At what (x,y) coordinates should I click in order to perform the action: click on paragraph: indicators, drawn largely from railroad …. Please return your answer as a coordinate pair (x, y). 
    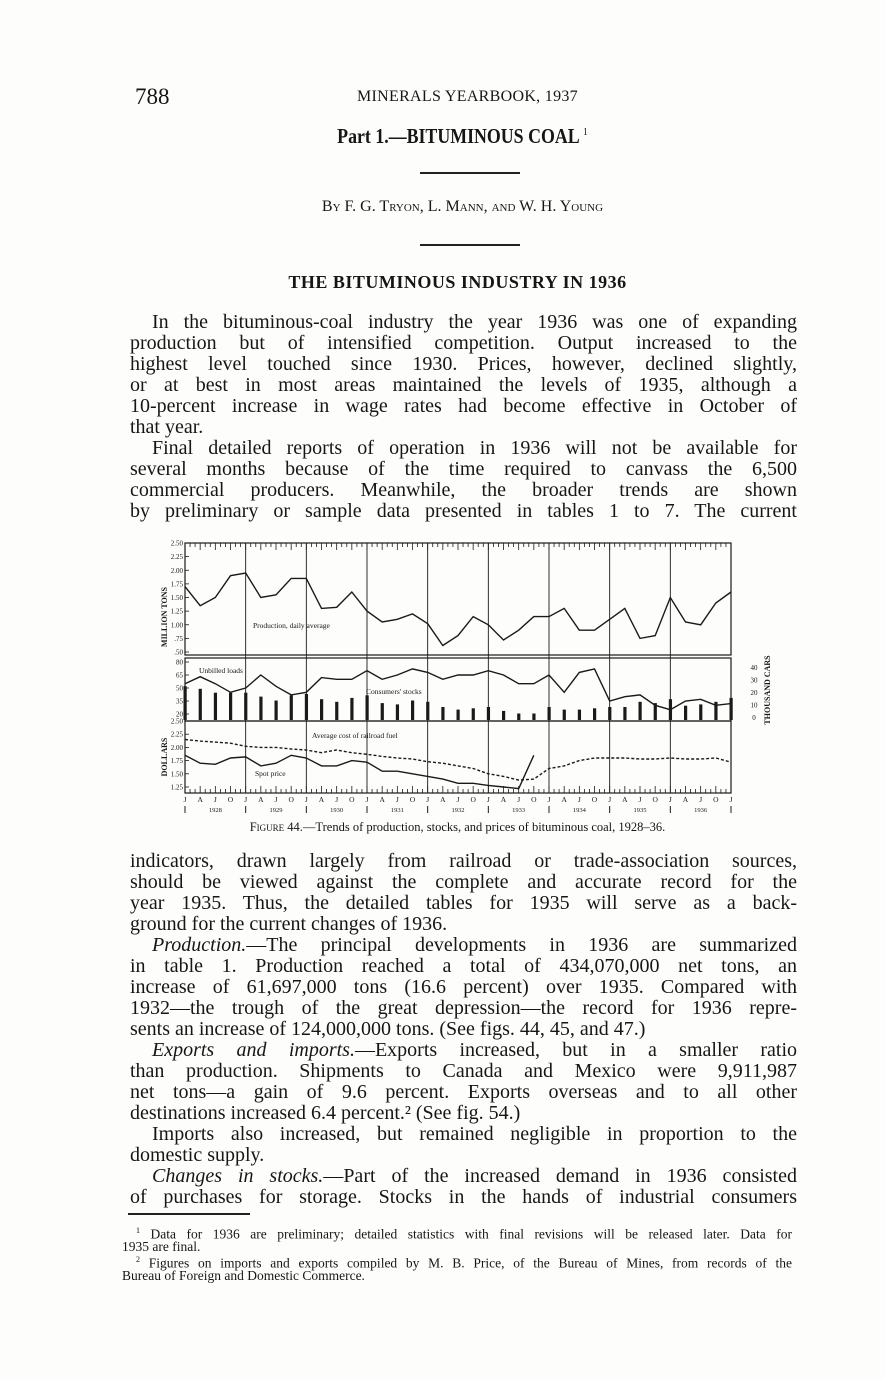
    Looking at the image, I should click on (463, 893).